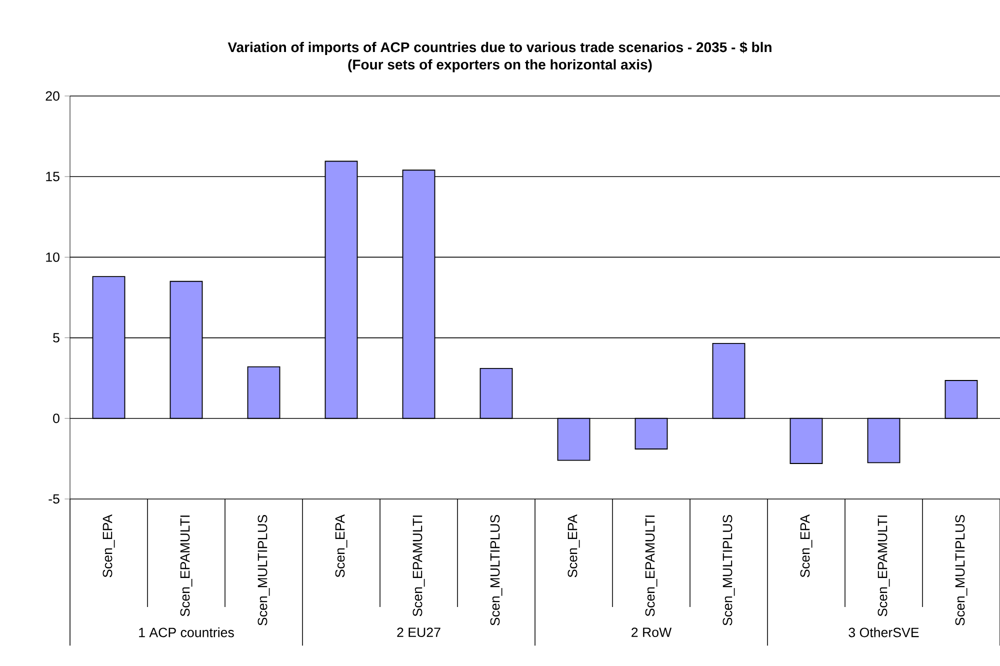  What do you see at coordinates (418, 633) in the screenshot?
I see `text: 2 EU27` at bounding box center [418, 633].